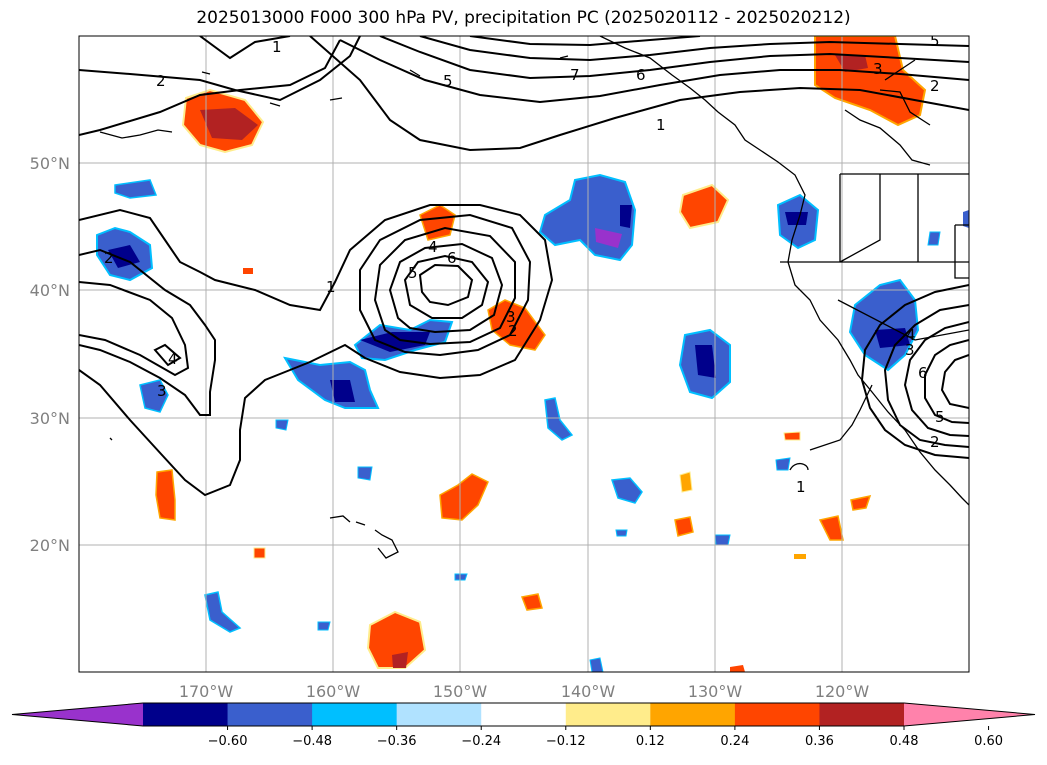  Describe the element at coordinates (50, 290) in the screenshot. I see `lat-label-40n: 40°N` at that location.